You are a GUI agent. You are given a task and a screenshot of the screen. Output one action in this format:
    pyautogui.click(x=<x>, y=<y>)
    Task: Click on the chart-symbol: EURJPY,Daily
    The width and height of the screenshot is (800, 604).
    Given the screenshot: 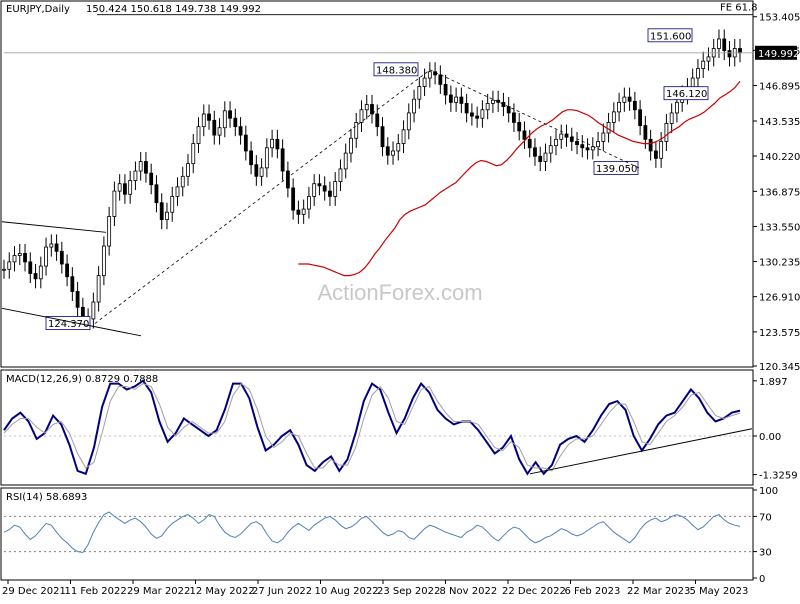 What is the action you would take?
    pyautogui.click(x=38, y=9)
    